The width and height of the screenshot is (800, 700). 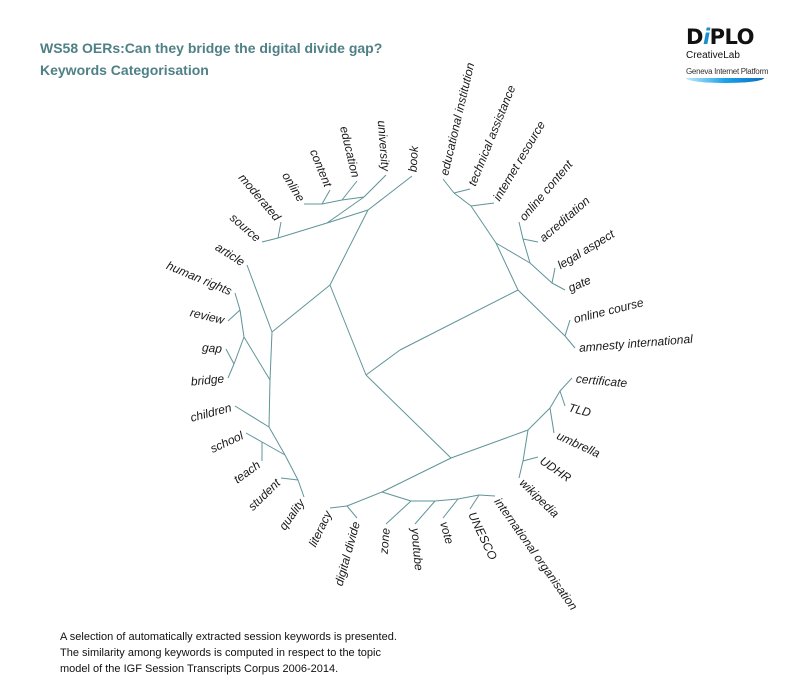 What do you see at coordinates (555, 469) in the screenshot?
I see `keyword-label: UDHR` at bounding box center [555, 469].